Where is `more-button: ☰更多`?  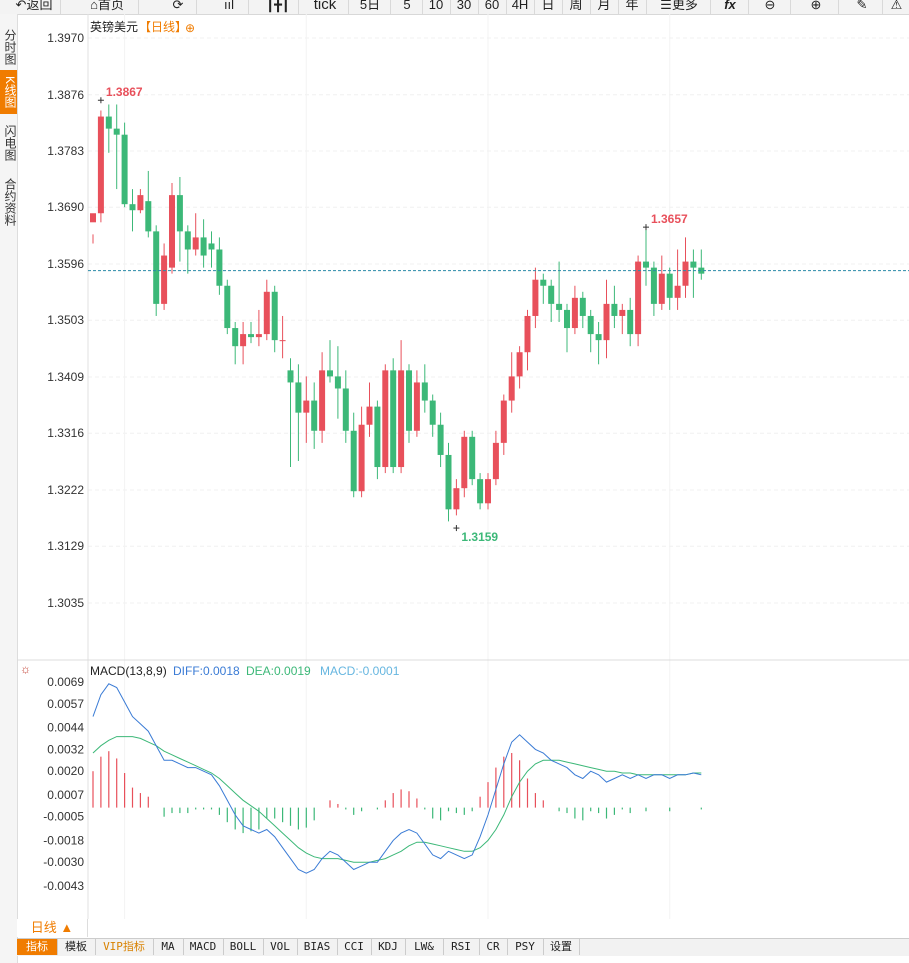
more-button: ☰更多 is located at coordinates (679, 7).